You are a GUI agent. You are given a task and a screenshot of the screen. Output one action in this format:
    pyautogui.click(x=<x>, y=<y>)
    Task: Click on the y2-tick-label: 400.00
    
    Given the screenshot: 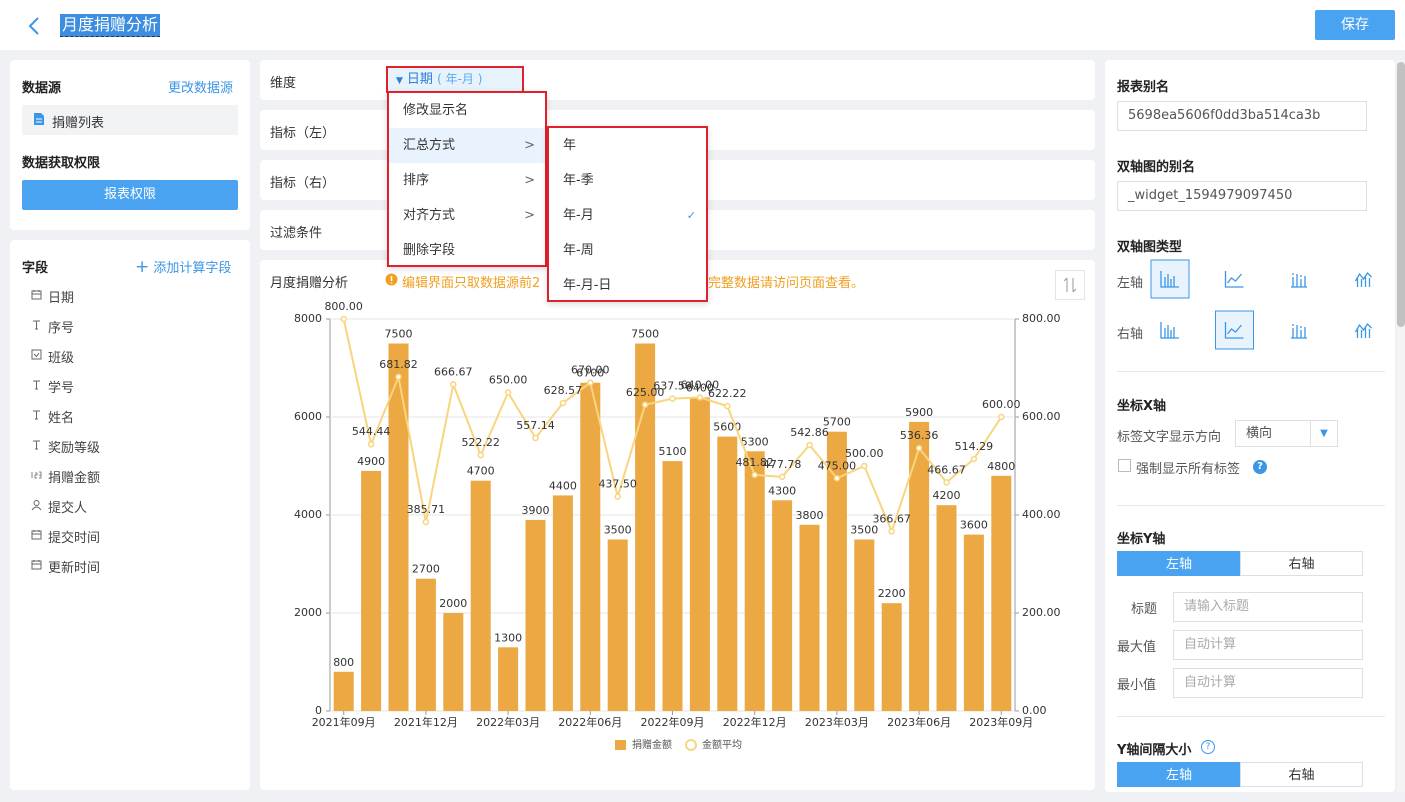 What is the action you would take?
    pyautogui.click(x=1041, y=514)
    